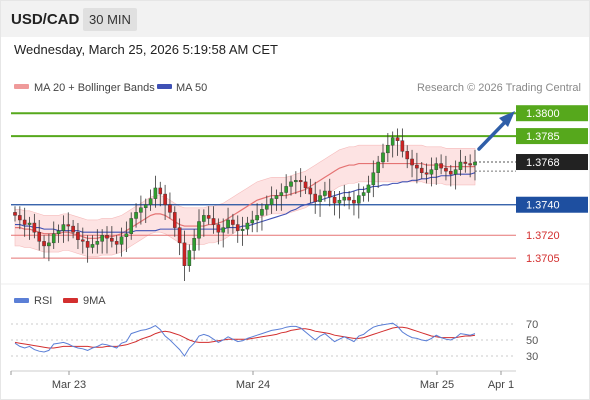  Describe the element at coordinates (21, 300) in the screenshot. I see `rsi-legend-swatch` at that location.